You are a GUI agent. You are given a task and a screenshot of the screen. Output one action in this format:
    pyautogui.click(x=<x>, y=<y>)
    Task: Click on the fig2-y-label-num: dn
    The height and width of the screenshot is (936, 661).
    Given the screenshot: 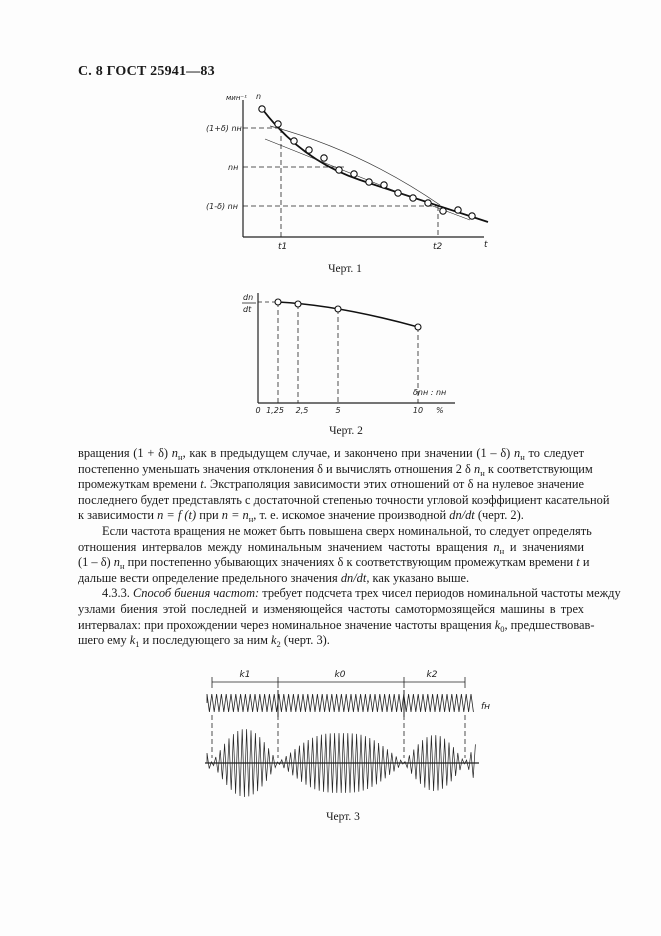 What is the action you would take?
    pyautogui.click(x=248, y=297)
    